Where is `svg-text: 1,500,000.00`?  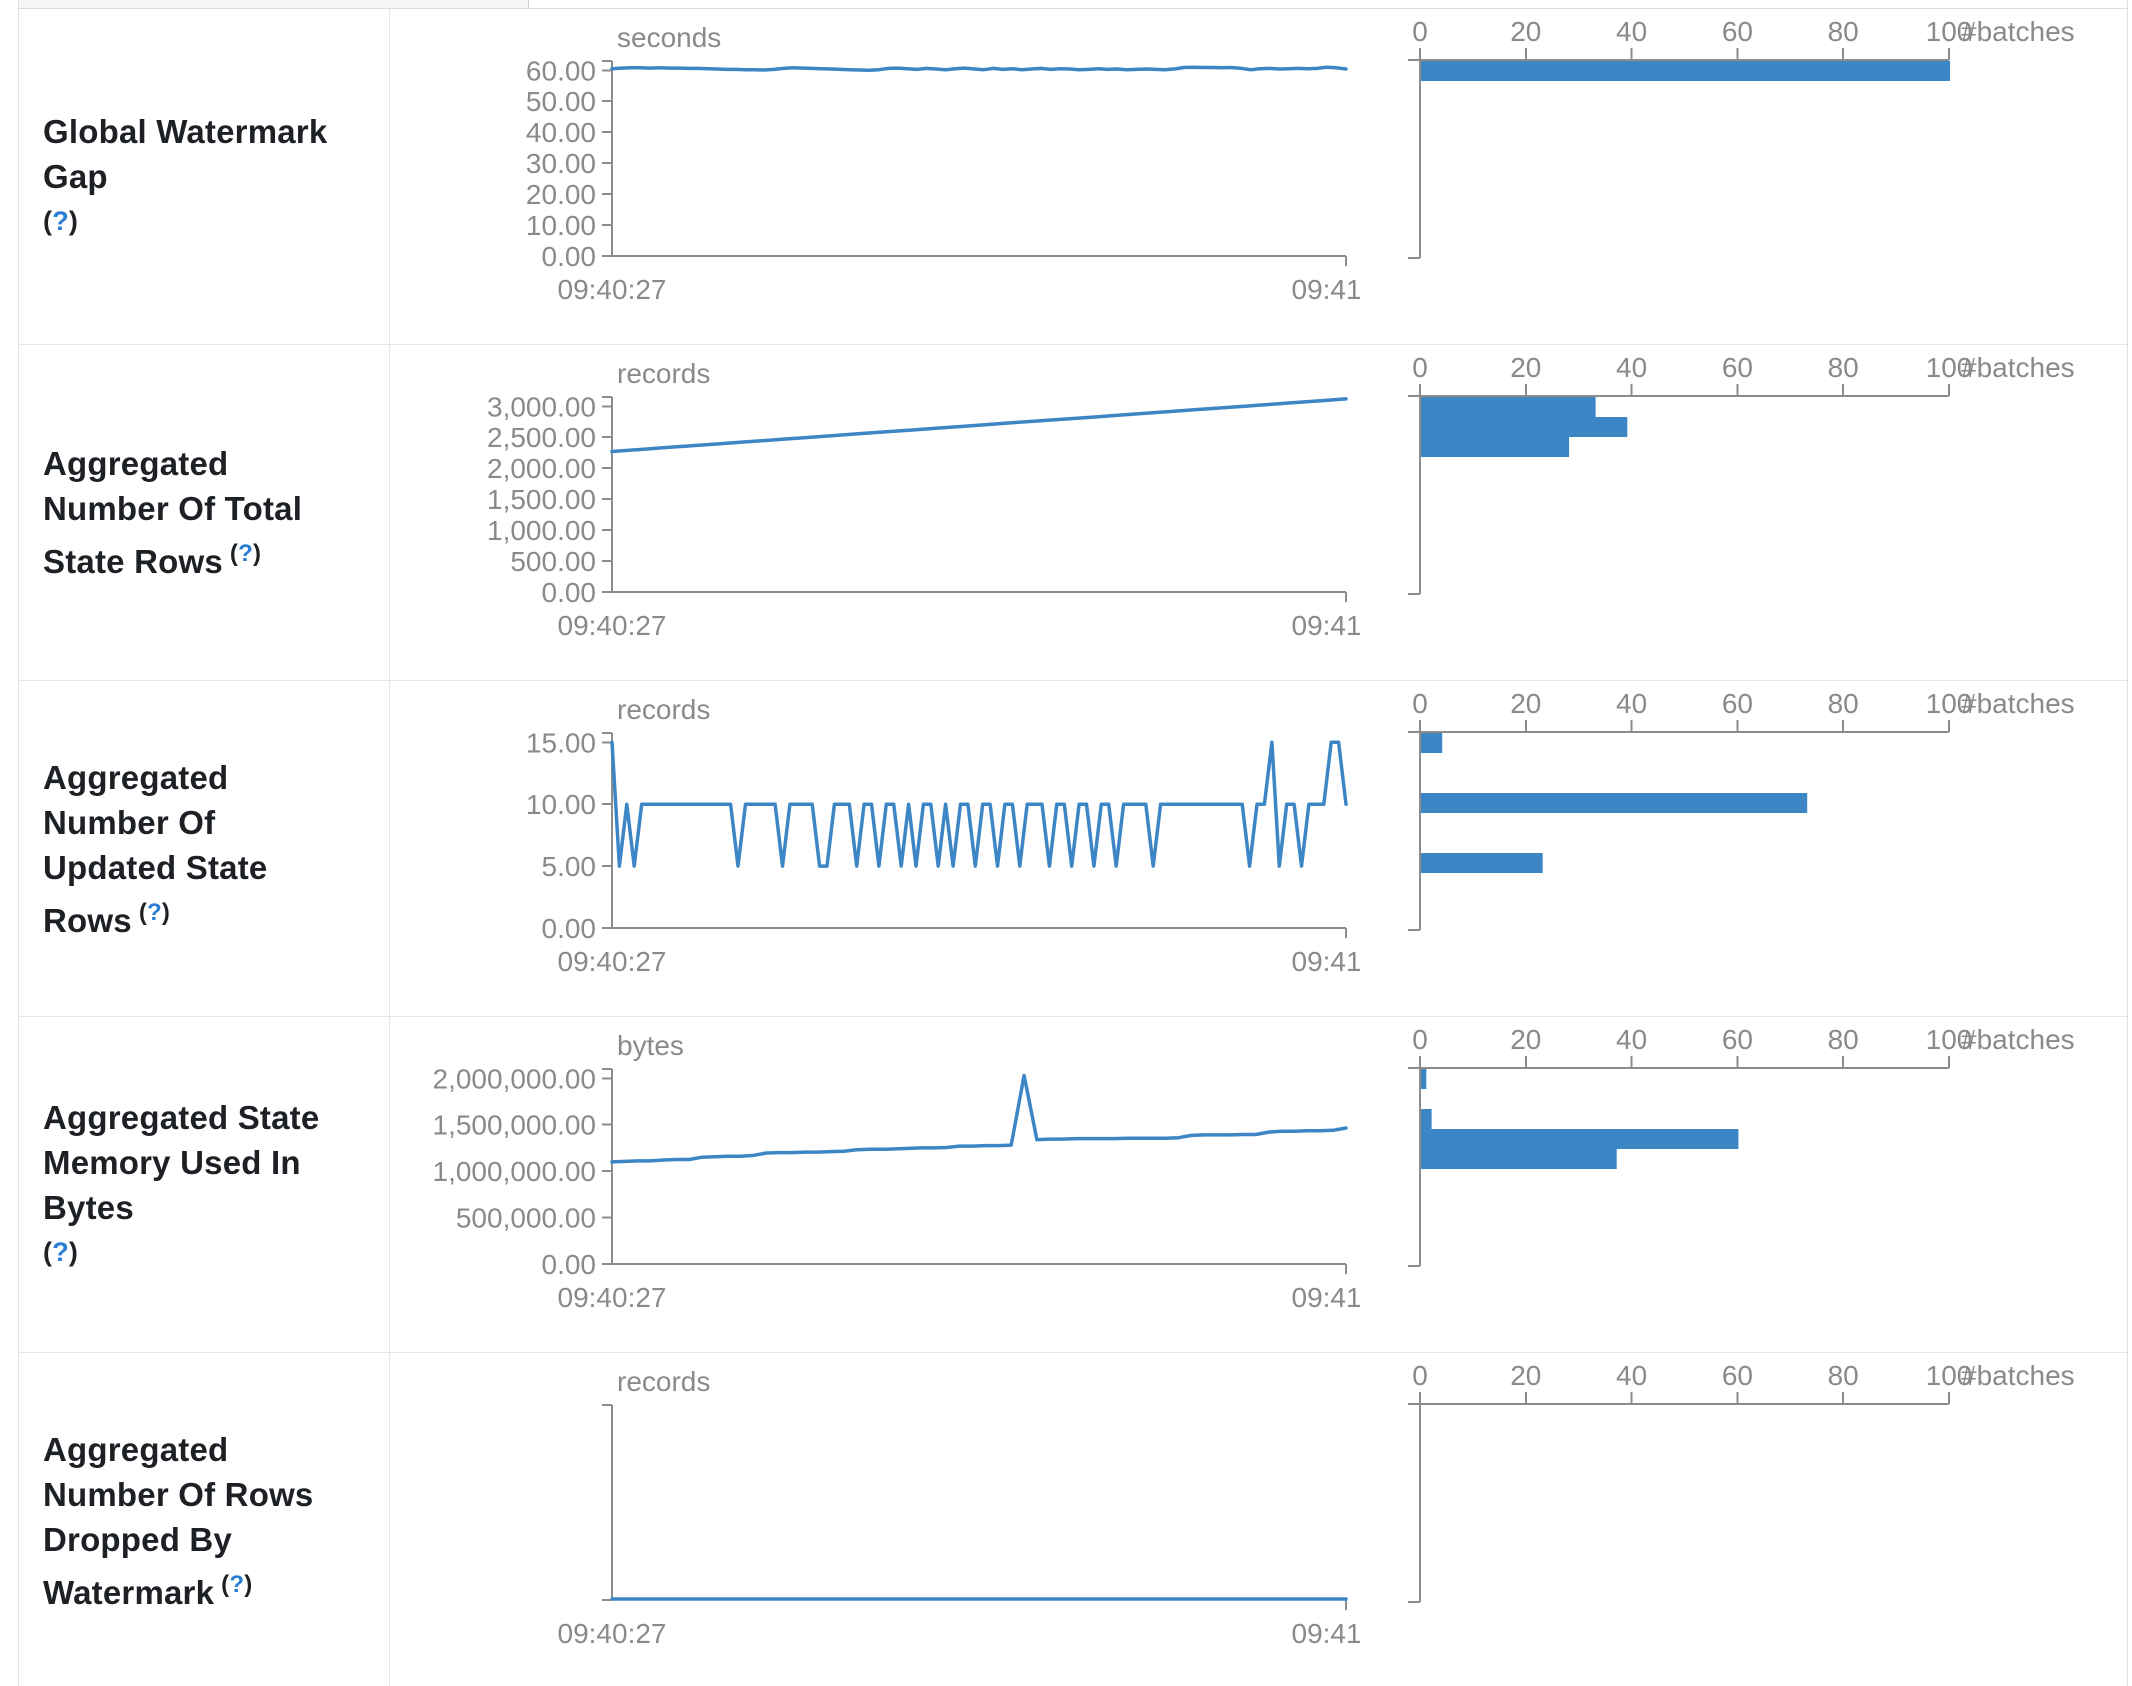 svg-text: 1,500,000.00 is located at coordinates (515, 1125).